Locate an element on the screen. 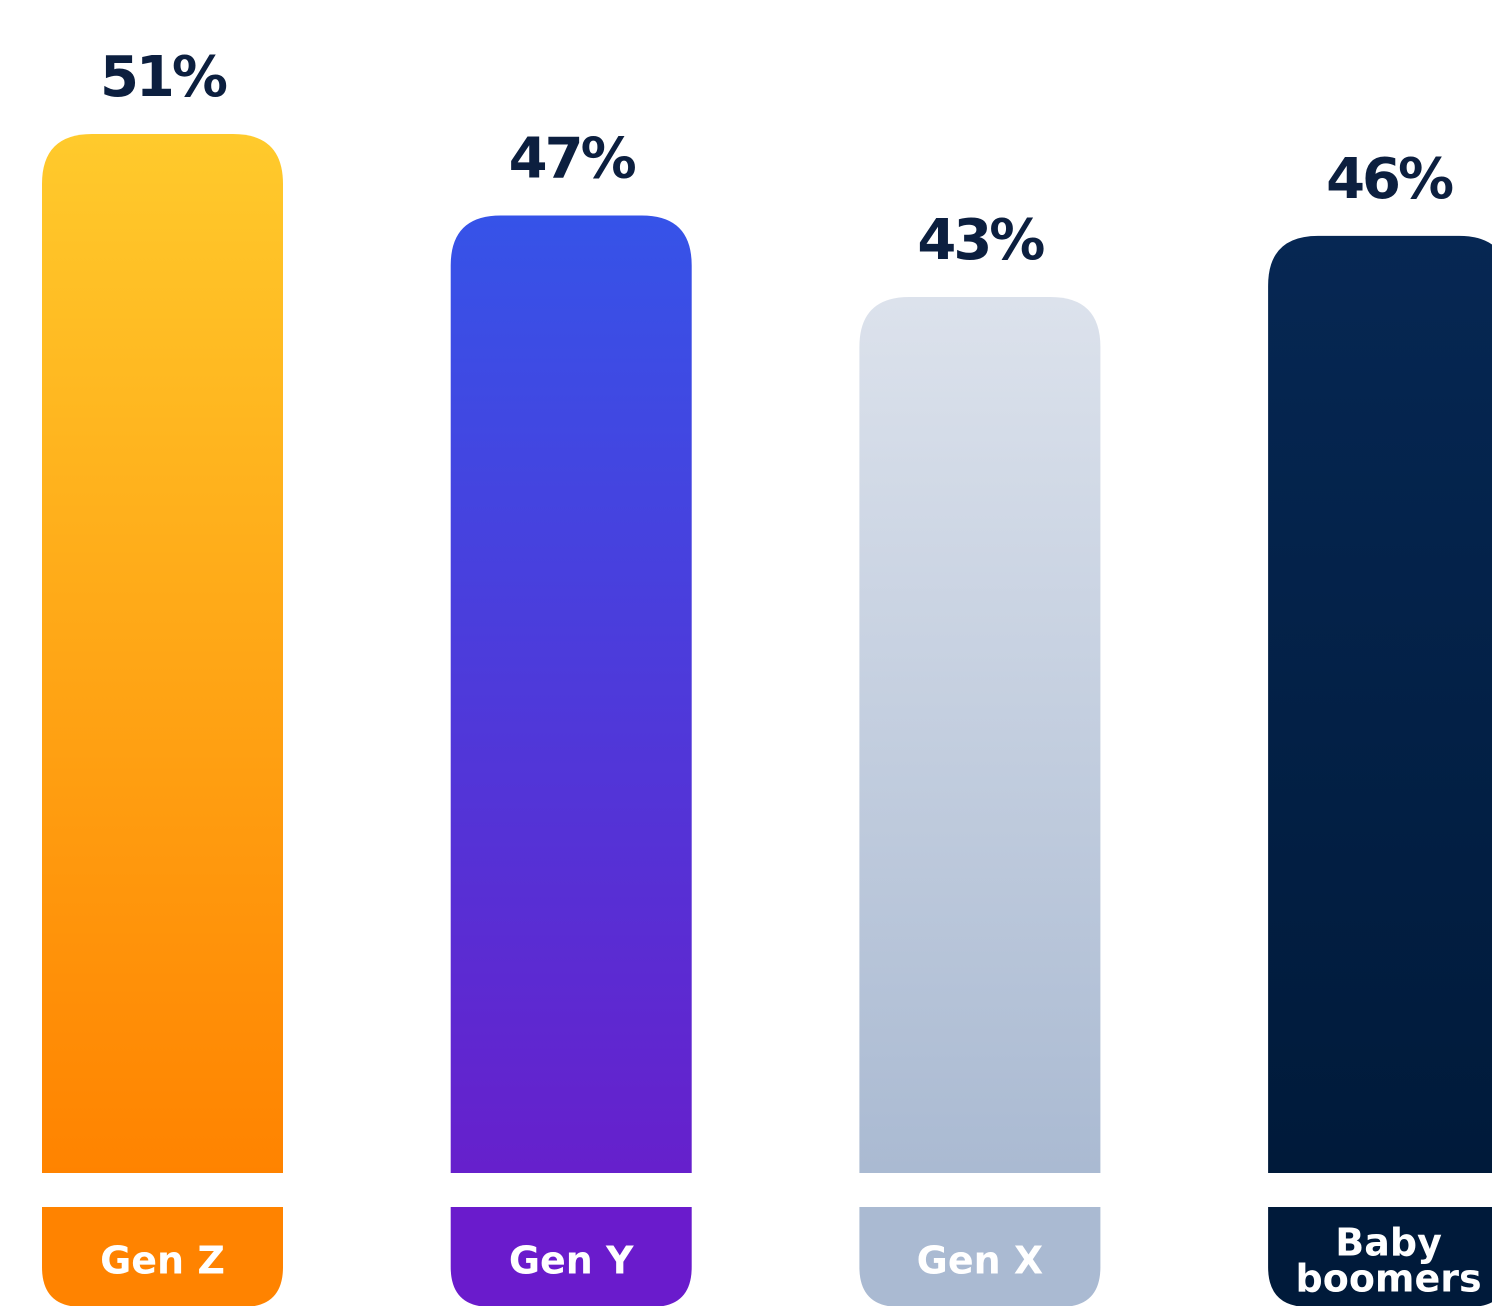  category-tabs: Gen Z Gen Y Gen X Baby boomers is located at coordinates (767, 1256).